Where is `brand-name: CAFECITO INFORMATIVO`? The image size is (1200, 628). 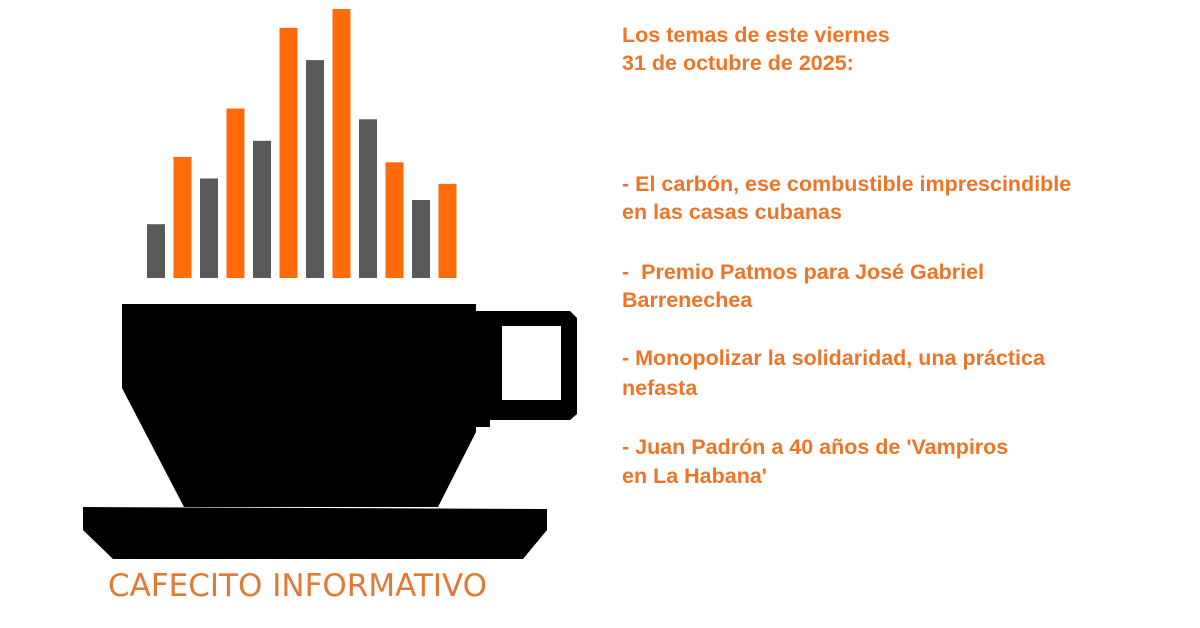 brand-name: CAFECITO INFORMATIVO is located at coordinates (298, 586).